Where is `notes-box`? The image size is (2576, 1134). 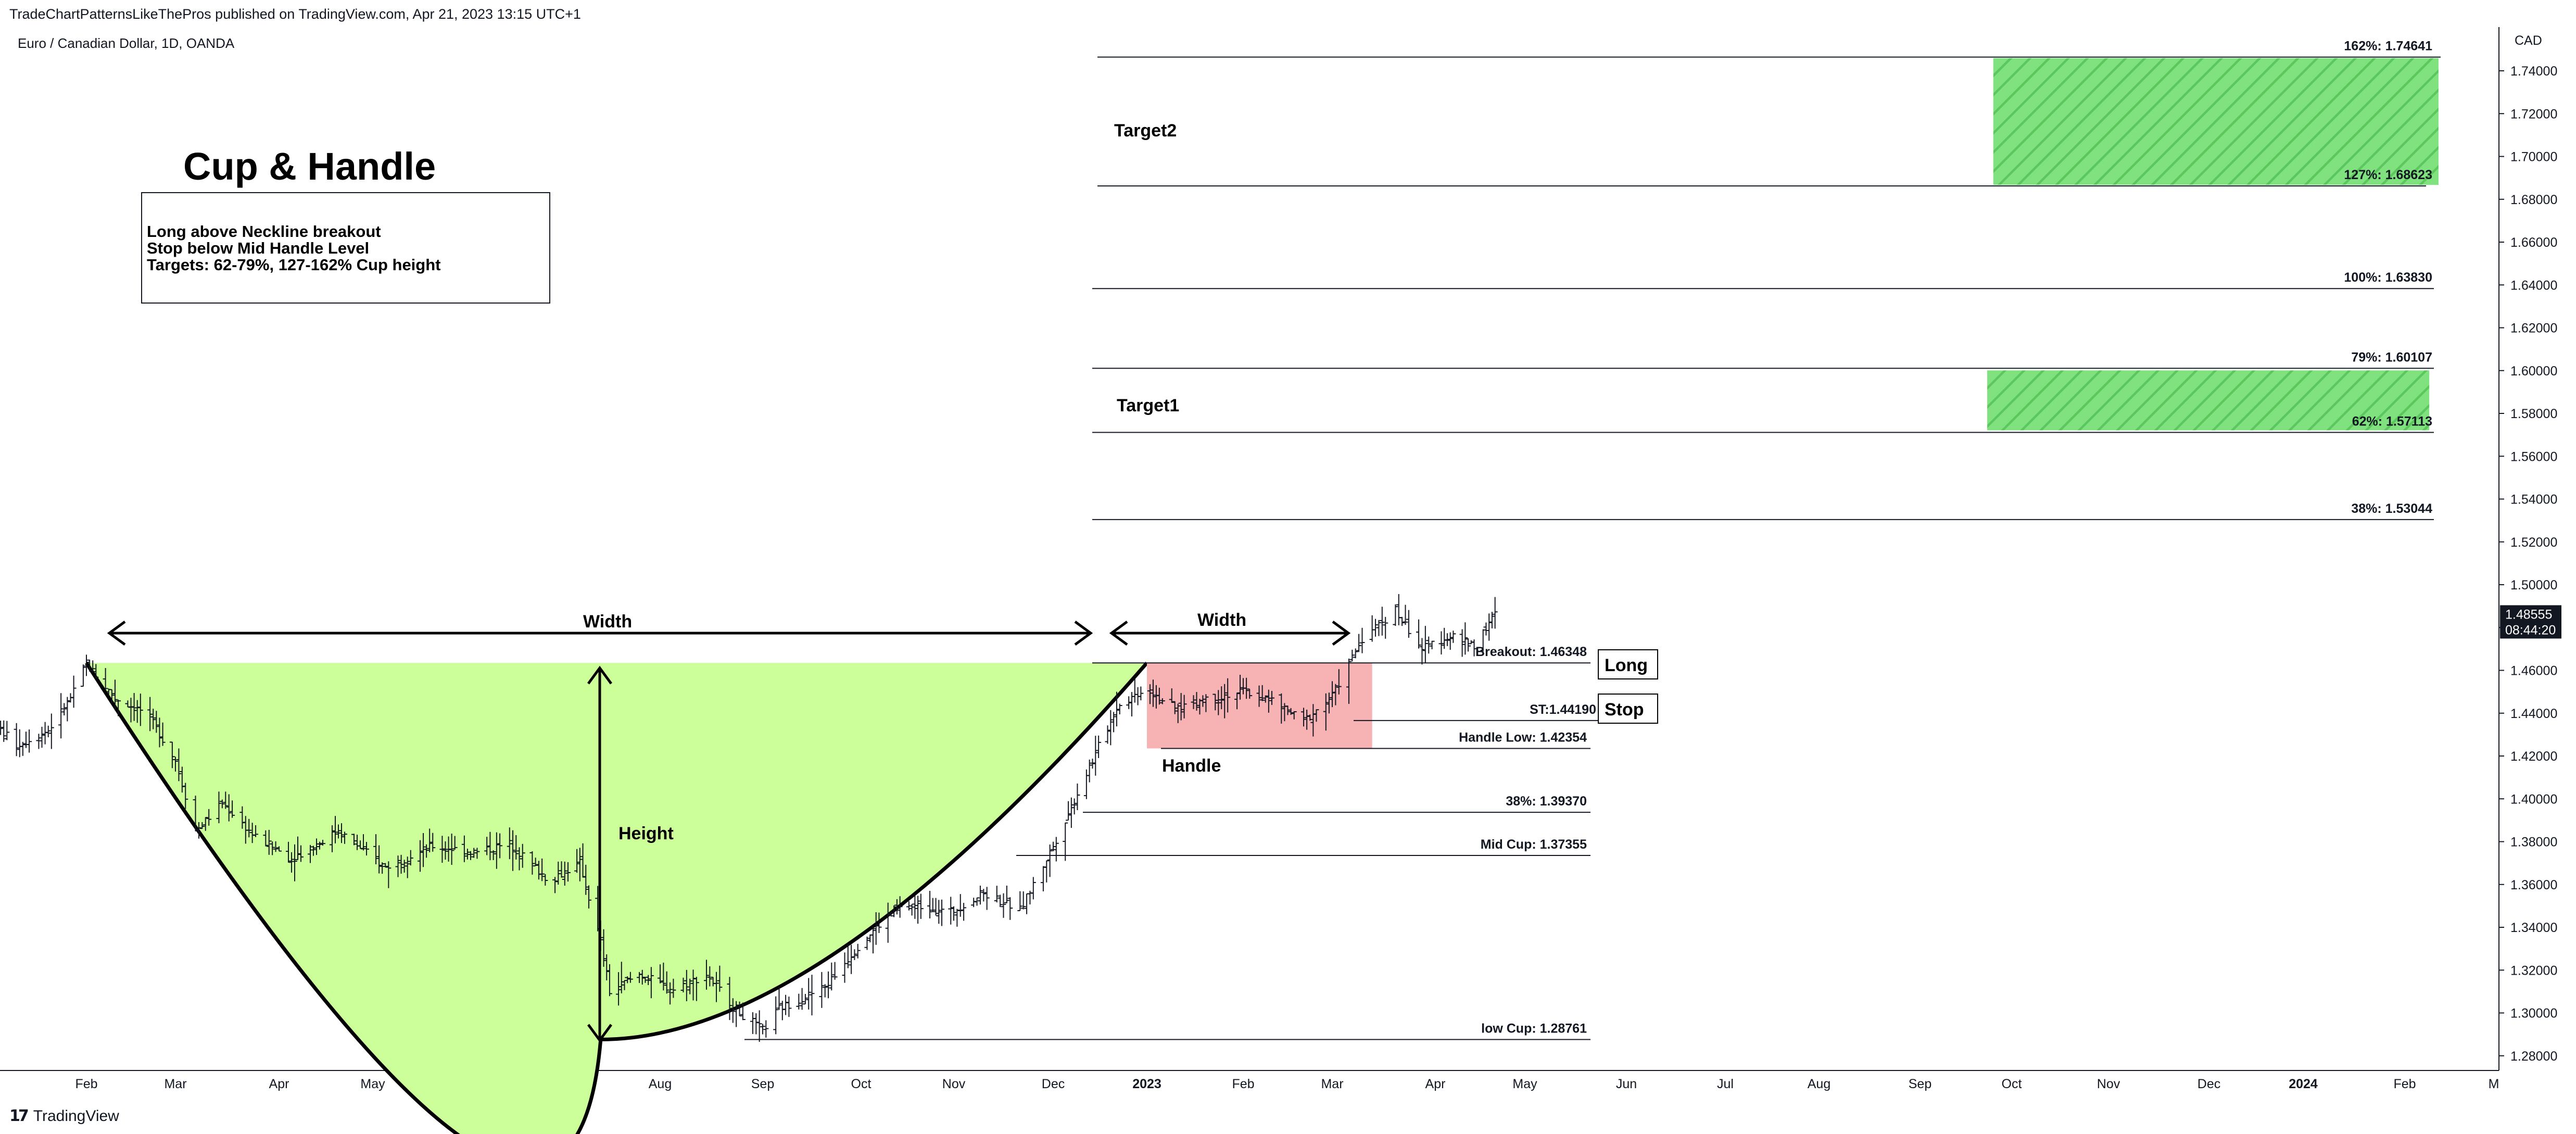 notes-box is located at coordinates (345, 248).